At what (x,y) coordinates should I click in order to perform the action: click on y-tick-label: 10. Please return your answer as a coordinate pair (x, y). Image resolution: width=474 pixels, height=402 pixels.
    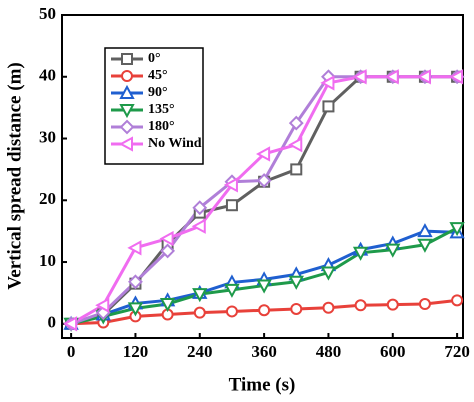
    Looking at the image, I should click on (47, 260).